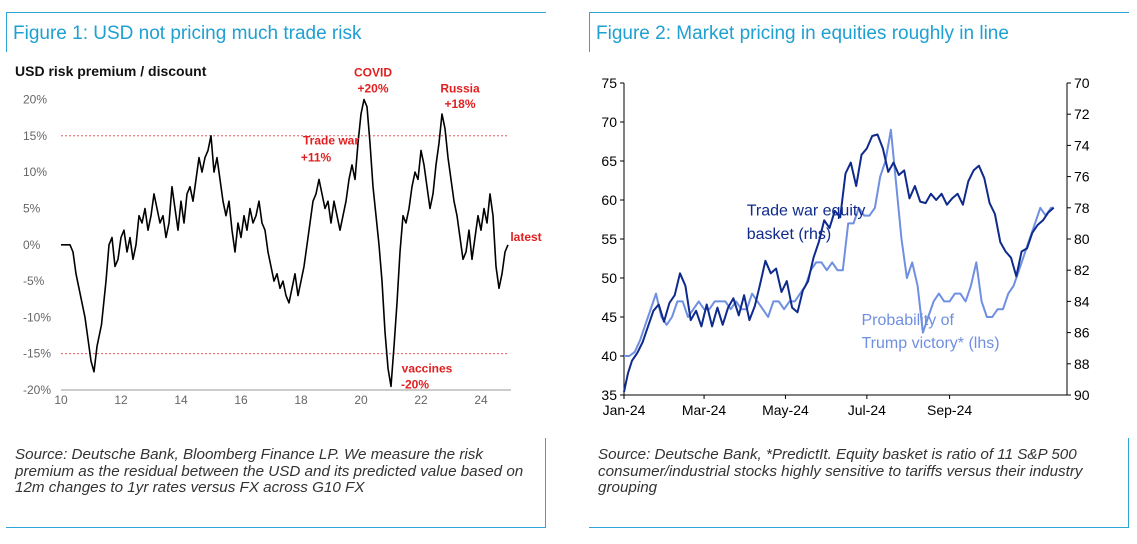 The width and height of the screenshot is (1137, 544). What do you see at coordinates (459, 104) in the screenshot?
I see `annotation-label: +18%` at bounding box center [459, 104].